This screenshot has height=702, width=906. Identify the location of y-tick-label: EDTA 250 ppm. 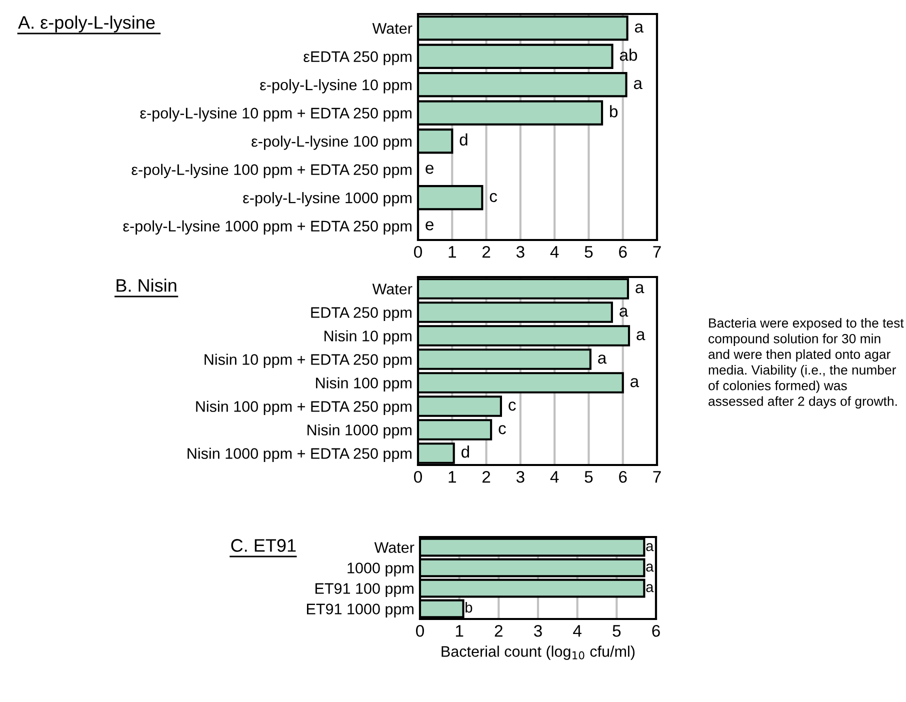
(361, 314).